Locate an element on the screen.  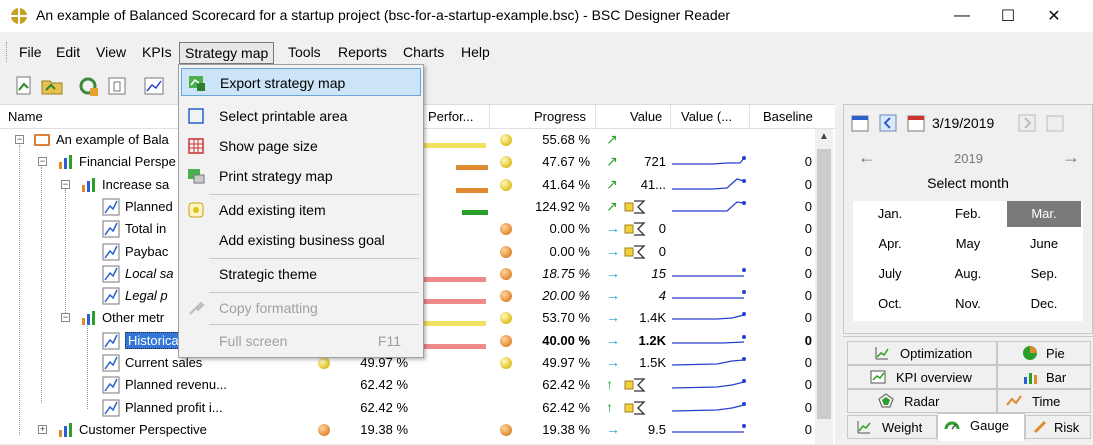
minimize-icon: — is located at coordinates (962, 15).